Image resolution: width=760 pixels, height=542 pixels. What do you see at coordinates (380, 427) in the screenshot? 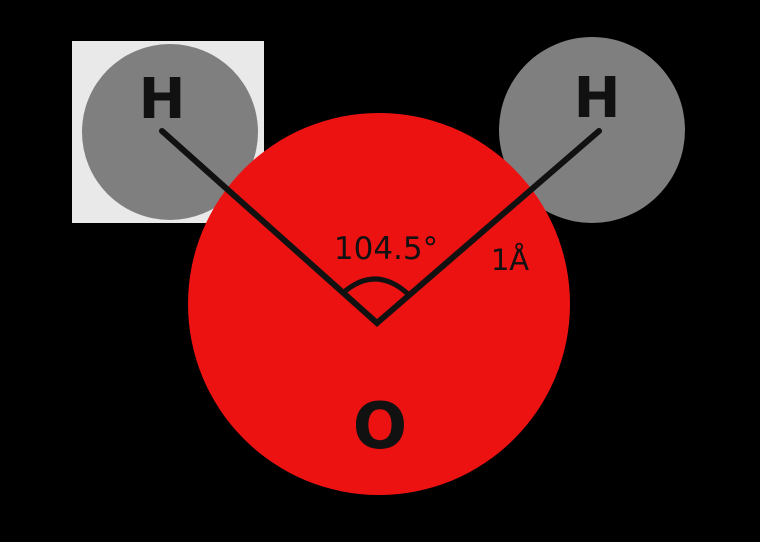
I see `oxygen-label: O` at bounding box center [380, 427].